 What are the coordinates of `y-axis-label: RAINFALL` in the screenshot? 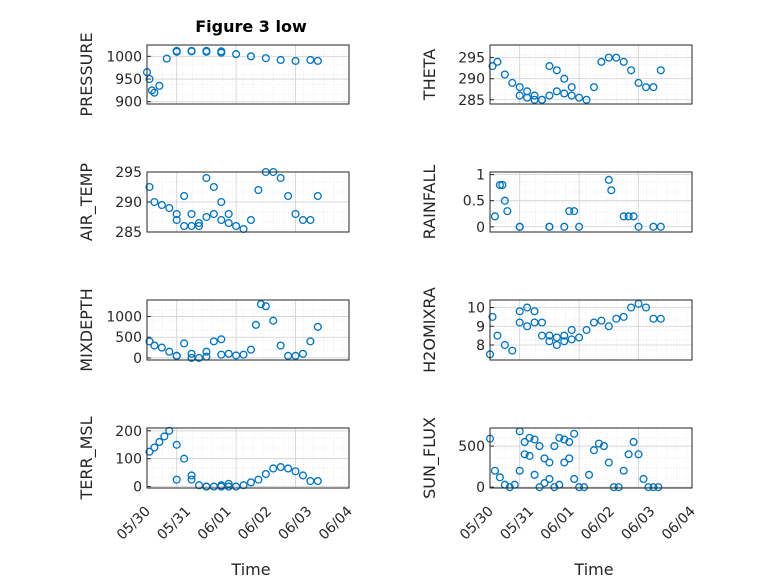 It's located at (429, 202).